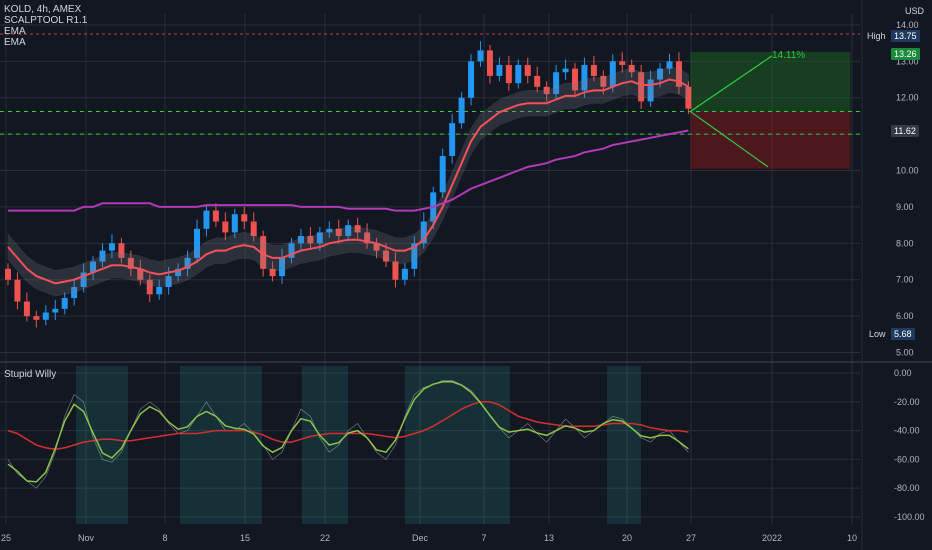 The image size is (932, 550). What do you see at coordinates (549, 538) in the screenshot?
I see `x-tick-label: 13` at bounding box center [549, 538].